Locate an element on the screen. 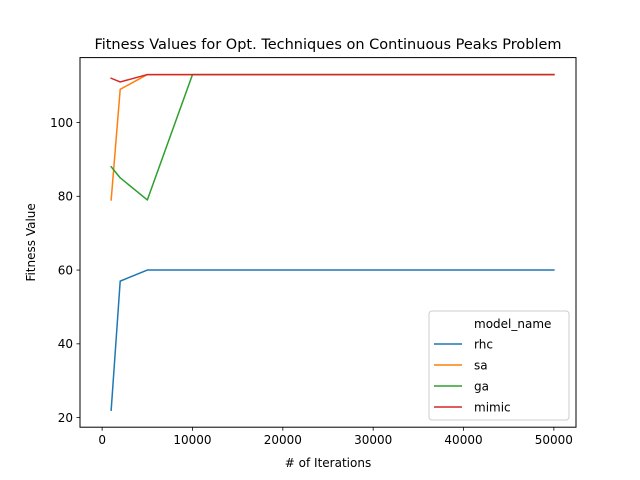  y-tick-label: 60 is located at coordinates (65, 270).